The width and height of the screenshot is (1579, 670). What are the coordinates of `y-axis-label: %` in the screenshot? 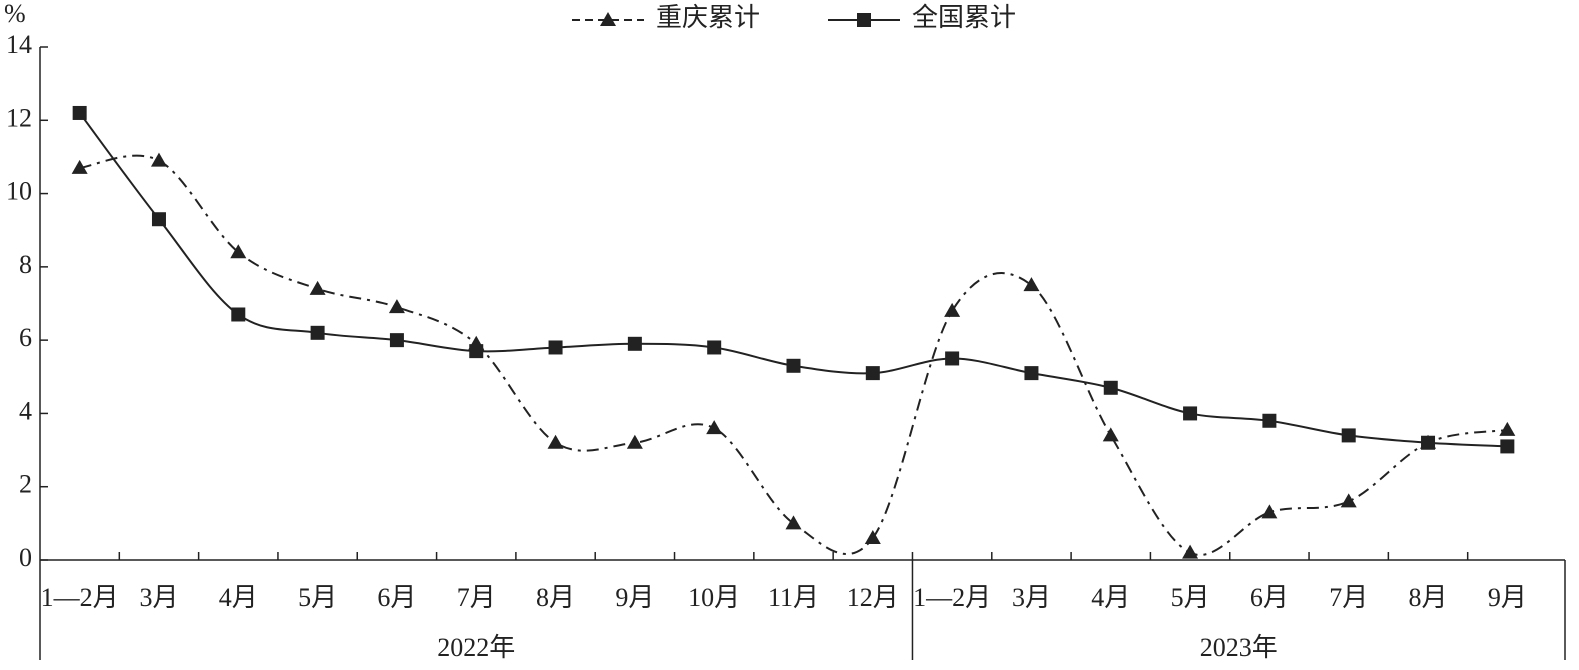 It's located at (15, 14).